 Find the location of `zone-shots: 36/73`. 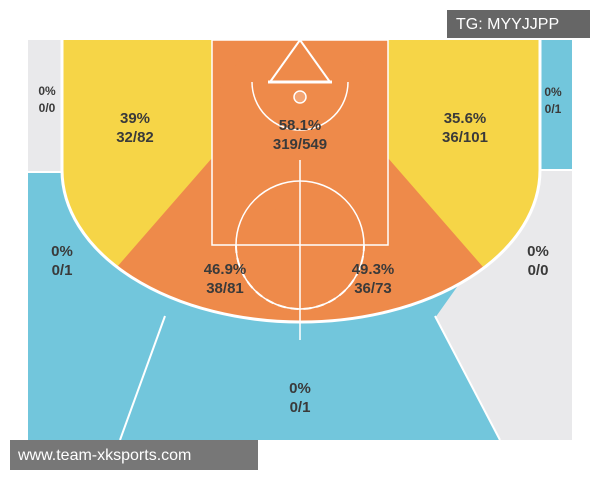

zone-shots: 36/73 is located at coordinates (373, 288).